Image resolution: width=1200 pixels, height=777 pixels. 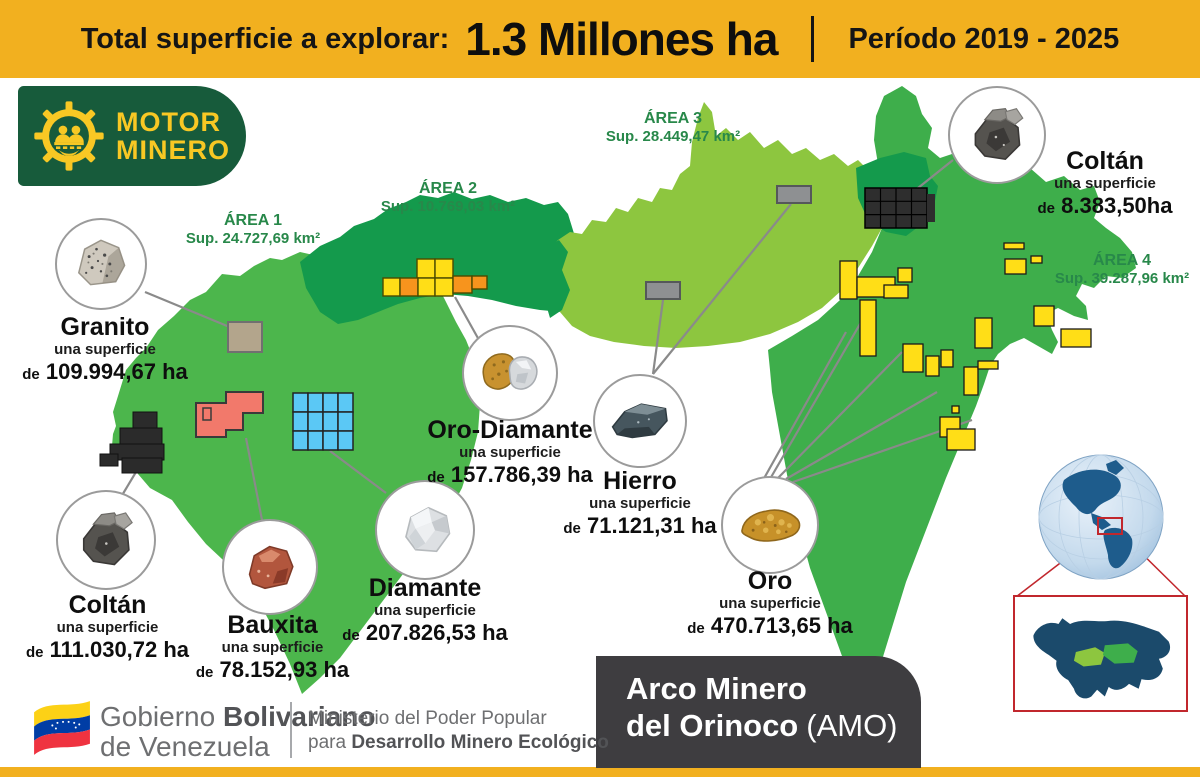 What do you see at coordinates (716, 688) in the screenshot?
I see `amo-line1: Arco Minero` at bounding box center [716, 688].